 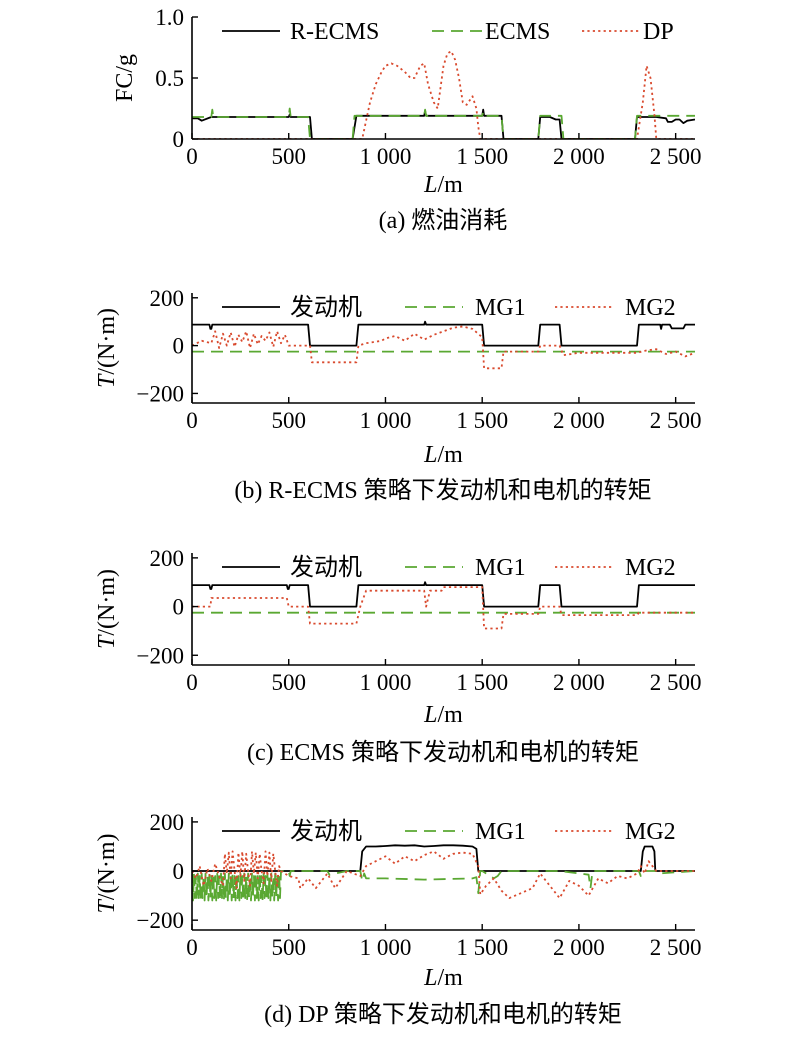 What do you see at coordinates (442, 490) in the screenshot?
I see `panel-caption: (b) R-ECMS 策略下发动机和电机的转矩` at bounding box center [442, 490].